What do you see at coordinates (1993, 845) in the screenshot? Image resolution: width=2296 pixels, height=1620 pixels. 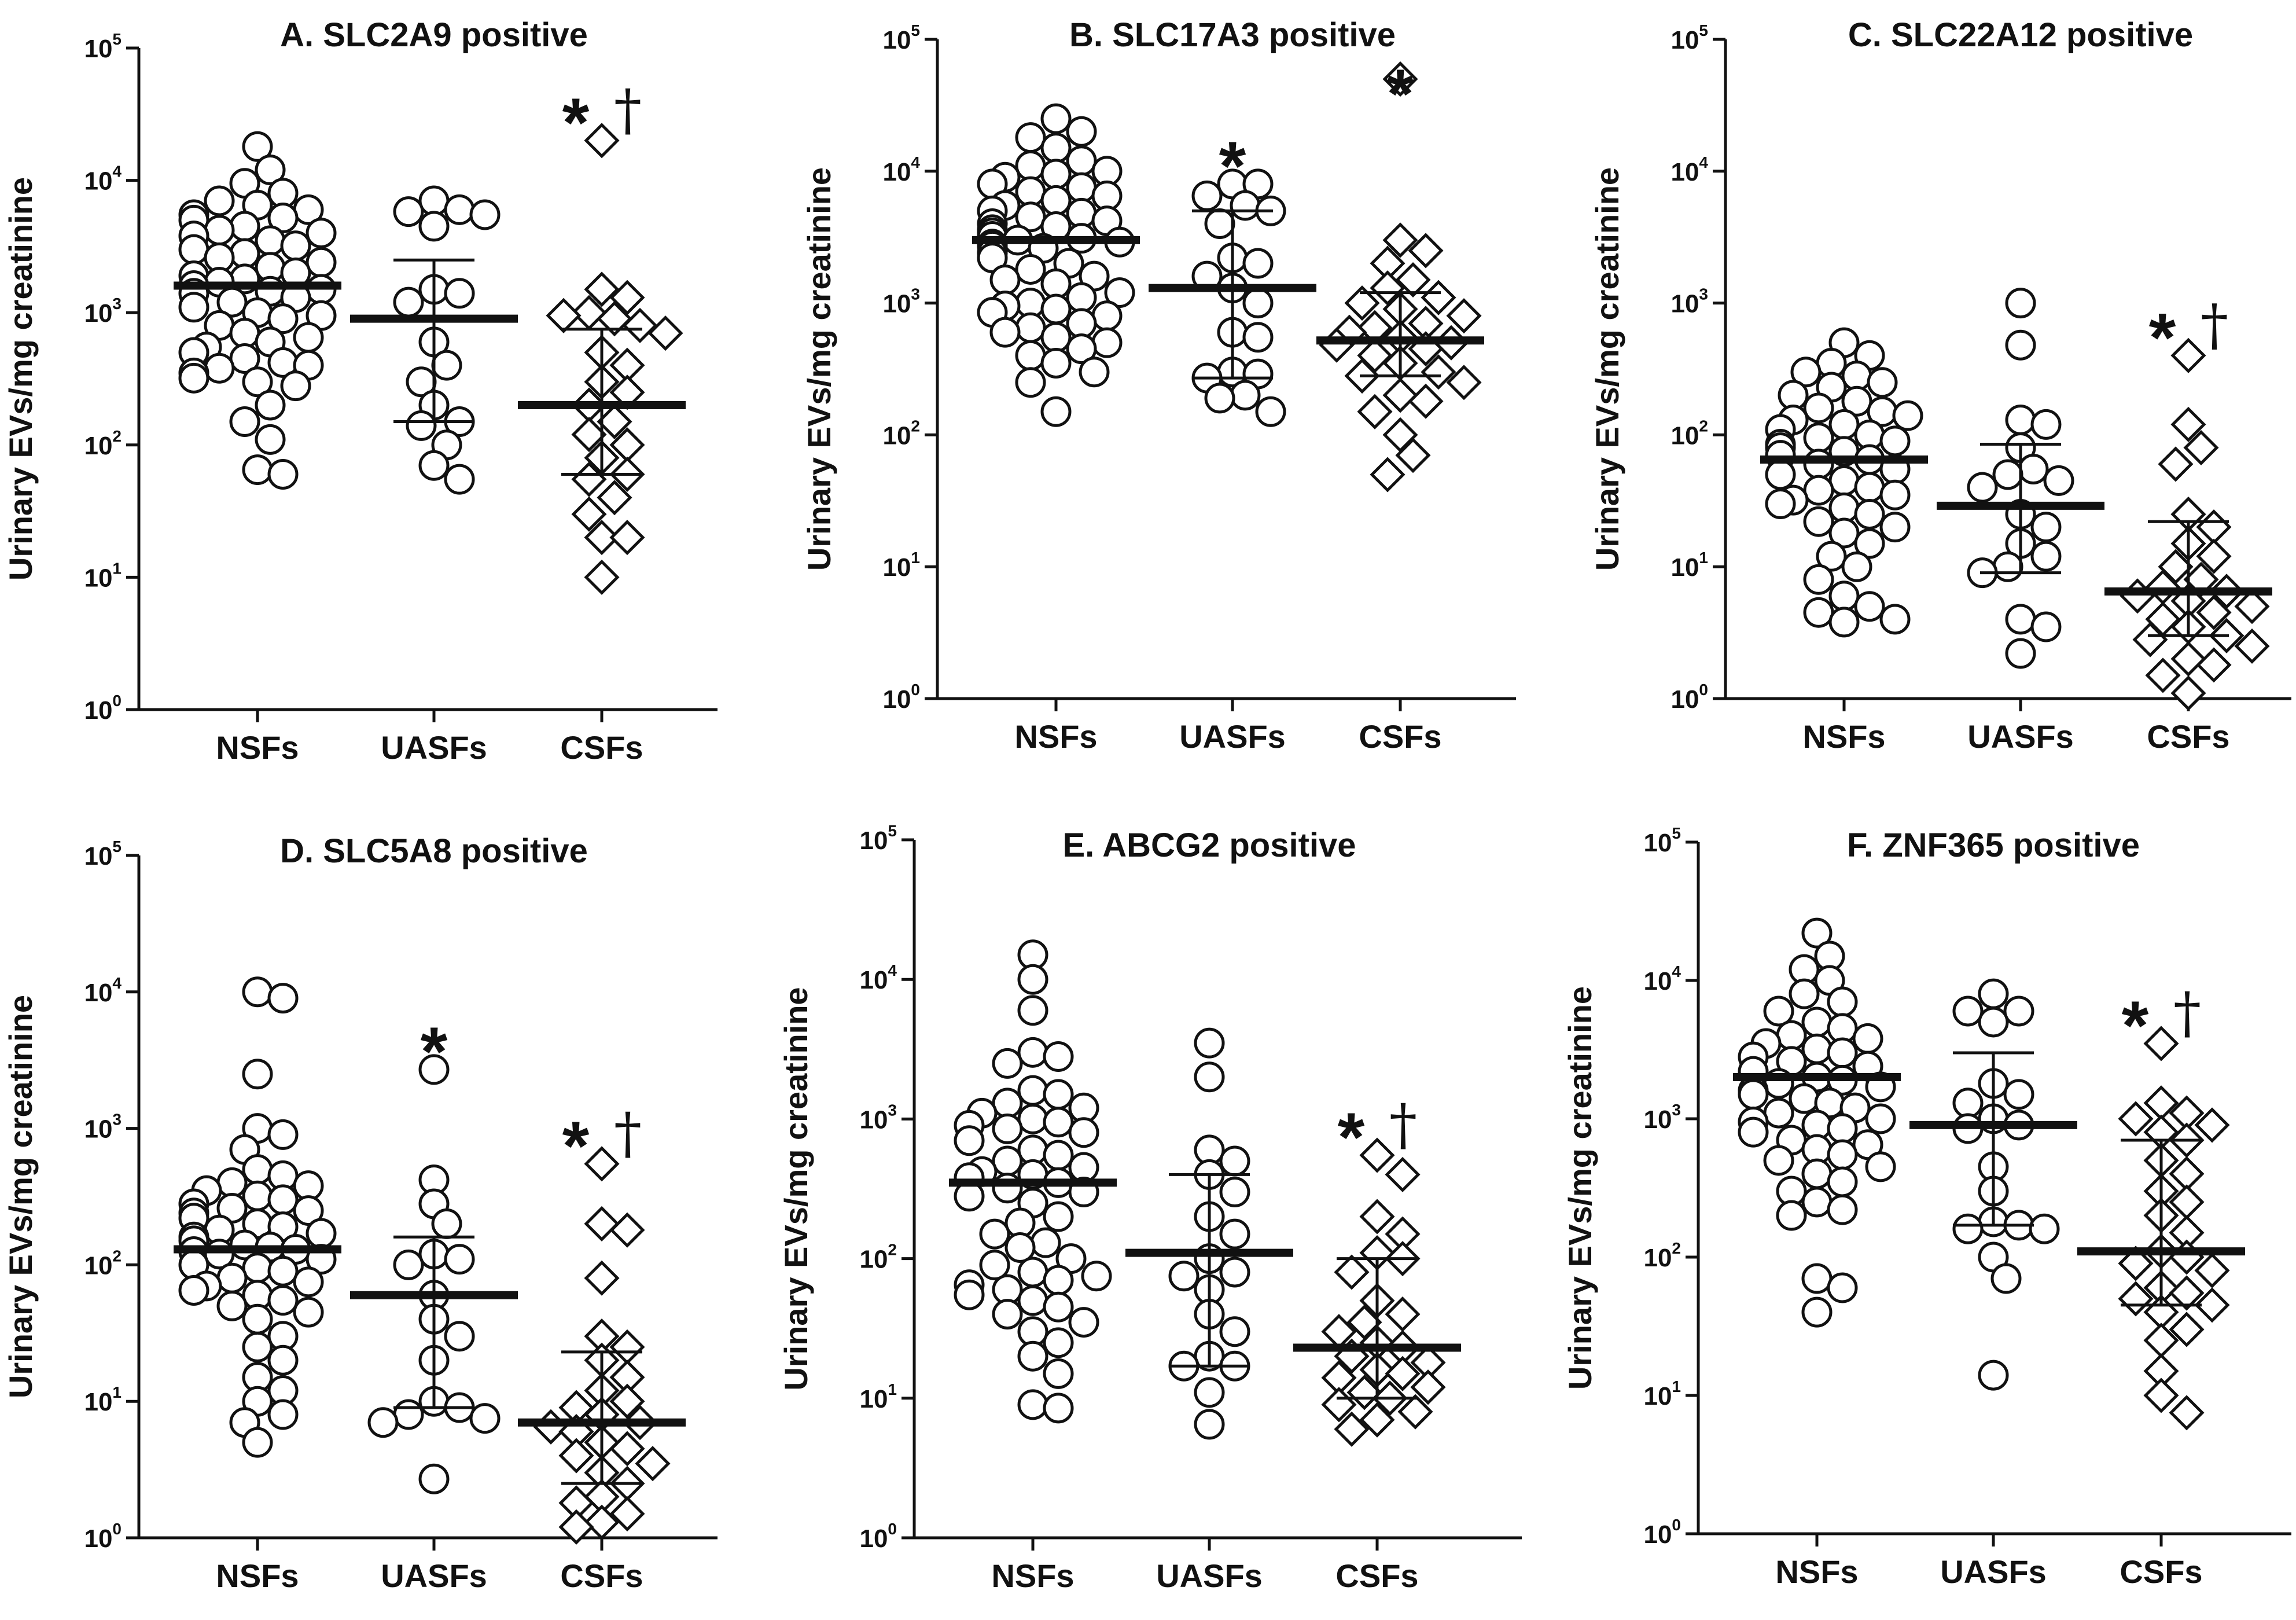 I see `chart-title: F. ZNF365 positive` at bounding box center [1993, 845].